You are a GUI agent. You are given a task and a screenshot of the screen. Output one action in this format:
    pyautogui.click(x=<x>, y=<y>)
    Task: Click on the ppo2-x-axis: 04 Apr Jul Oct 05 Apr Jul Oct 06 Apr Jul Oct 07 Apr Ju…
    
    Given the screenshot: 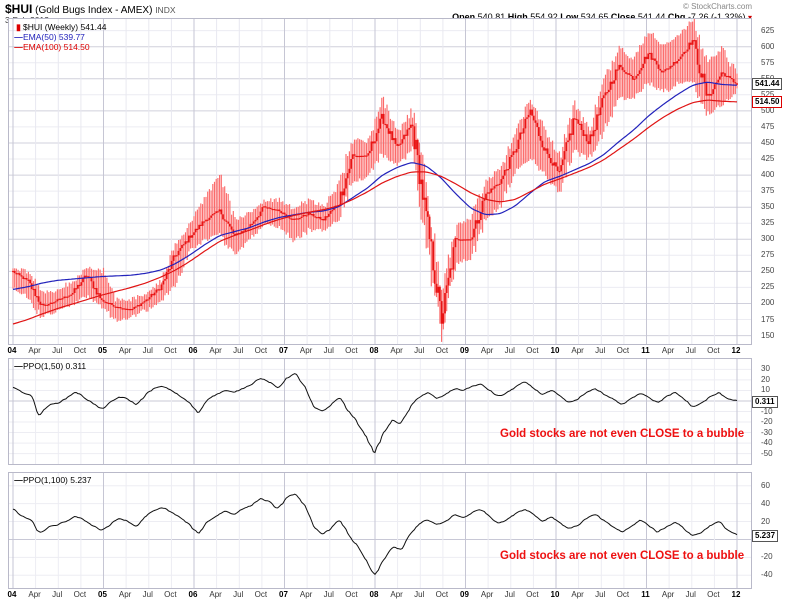 What is the action you would take?
    pyautogui.click(x=380, y=596)
    